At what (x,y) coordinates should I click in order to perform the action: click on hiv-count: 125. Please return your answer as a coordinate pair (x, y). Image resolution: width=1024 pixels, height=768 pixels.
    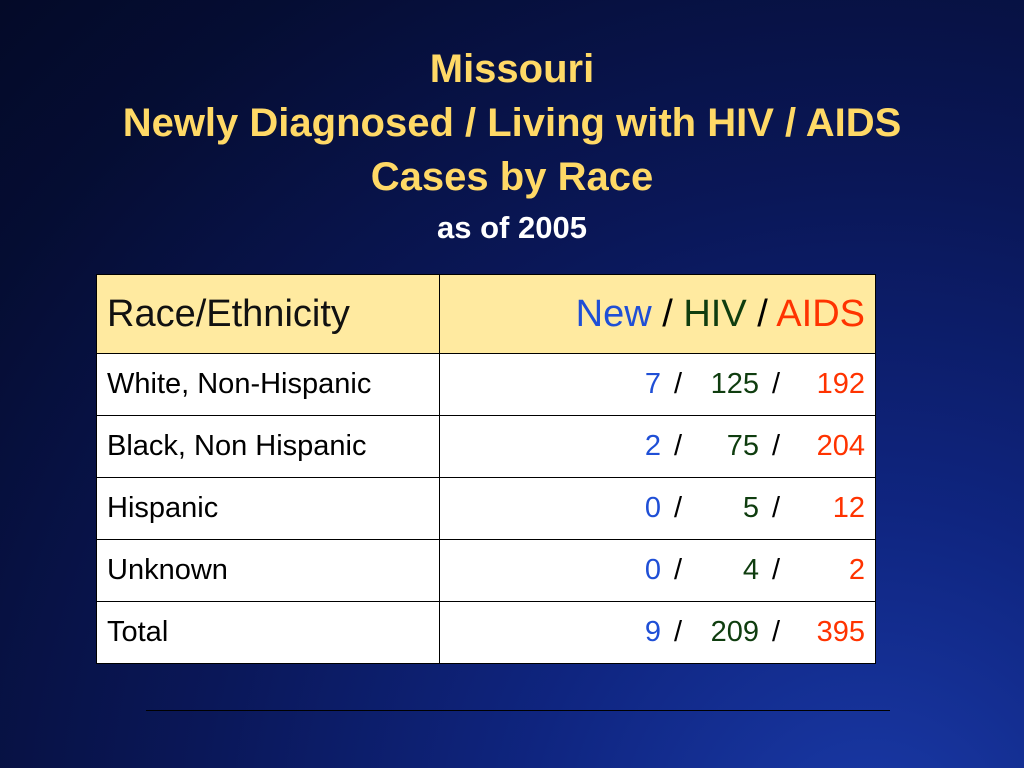
    Looking at the image, I should click on (734, 384).